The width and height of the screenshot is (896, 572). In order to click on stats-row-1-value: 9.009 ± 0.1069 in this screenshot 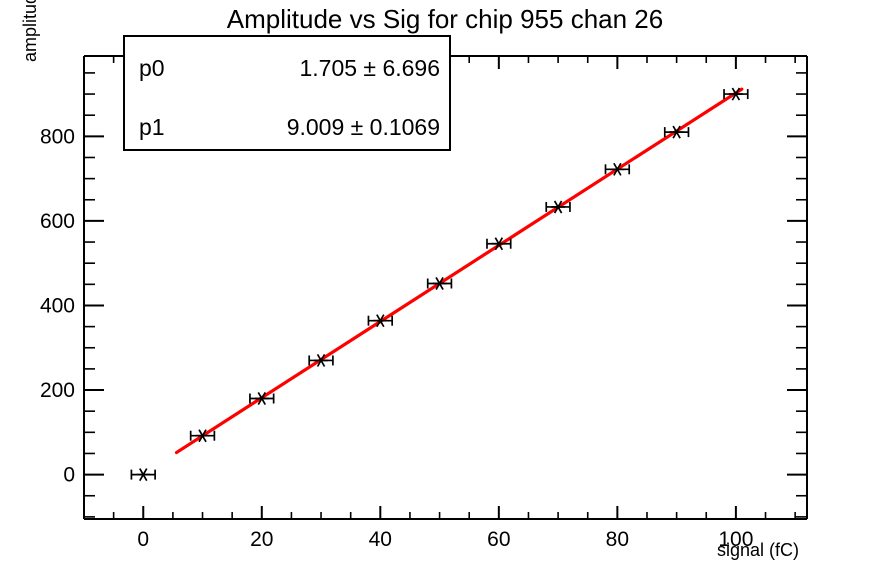, I will do `click(363, 127)`.